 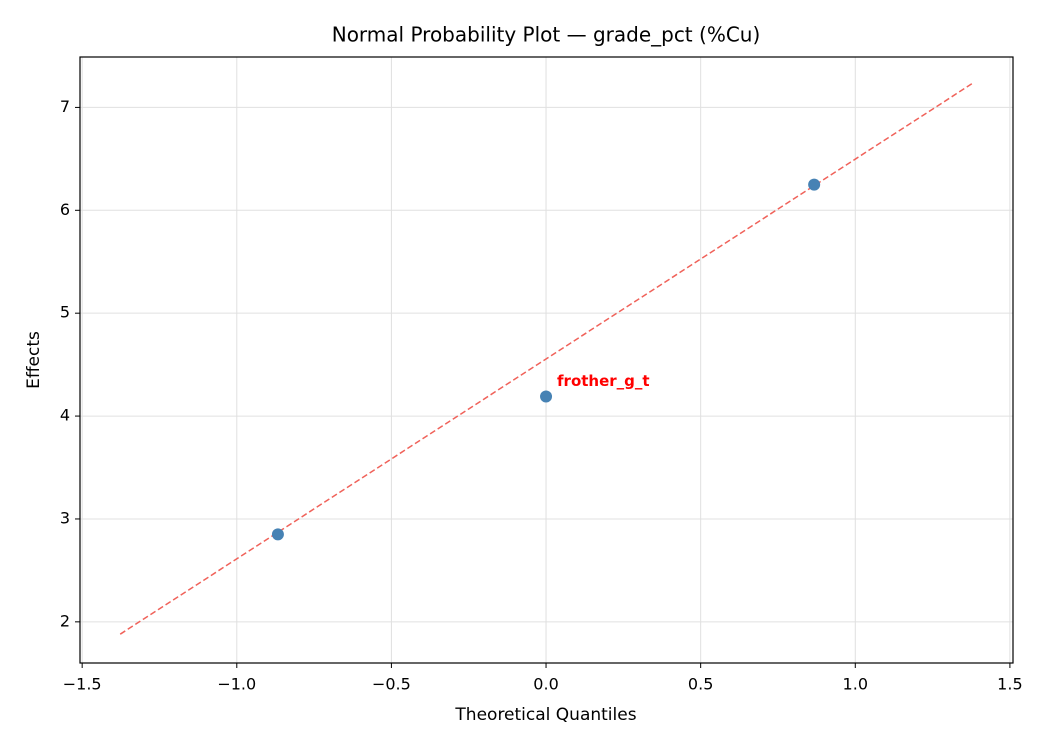 I want to click on y-tick-label: 7, so click(x=65, y=106).